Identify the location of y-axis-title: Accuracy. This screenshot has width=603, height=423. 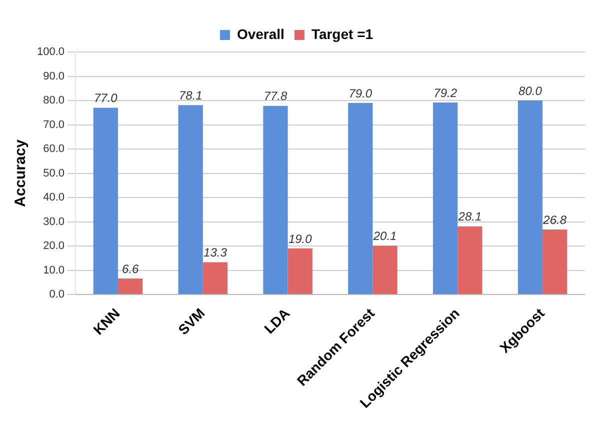
(21, 173).